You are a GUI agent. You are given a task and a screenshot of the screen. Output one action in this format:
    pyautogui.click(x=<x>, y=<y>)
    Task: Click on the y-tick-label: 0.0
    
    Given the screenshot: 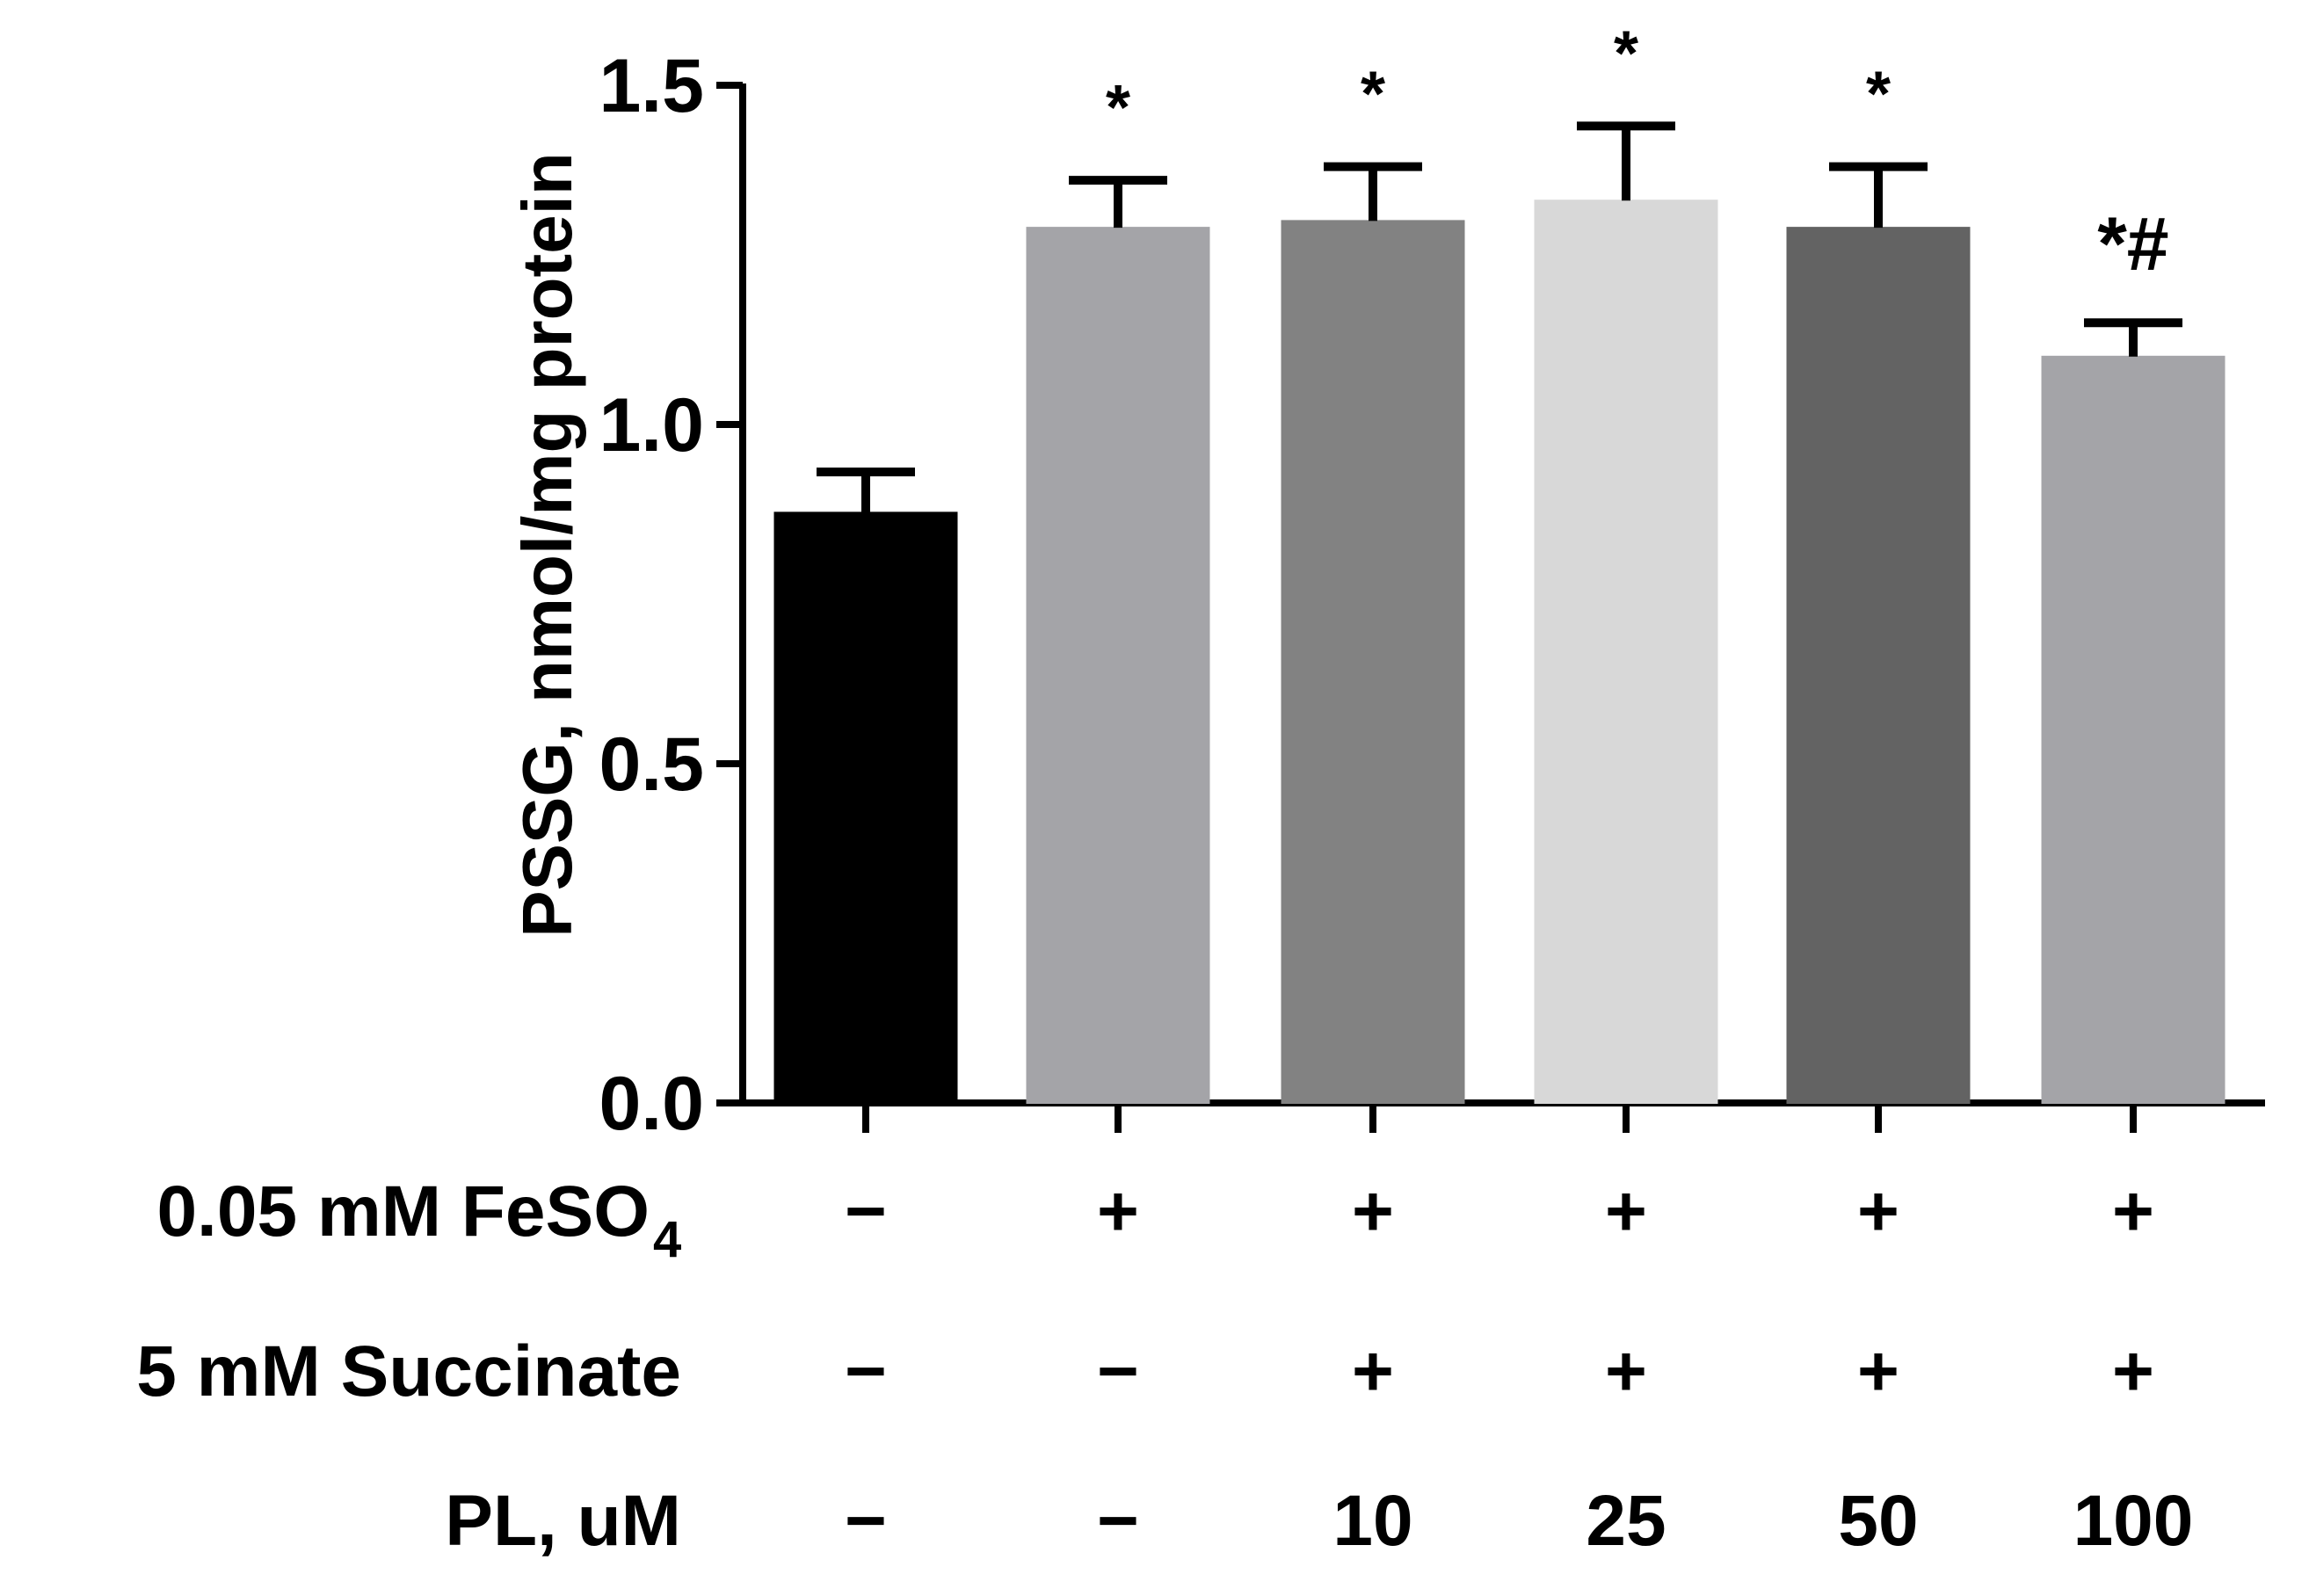 What is the action you would take?
    pyautogui.click(x=652, y=1104)
    